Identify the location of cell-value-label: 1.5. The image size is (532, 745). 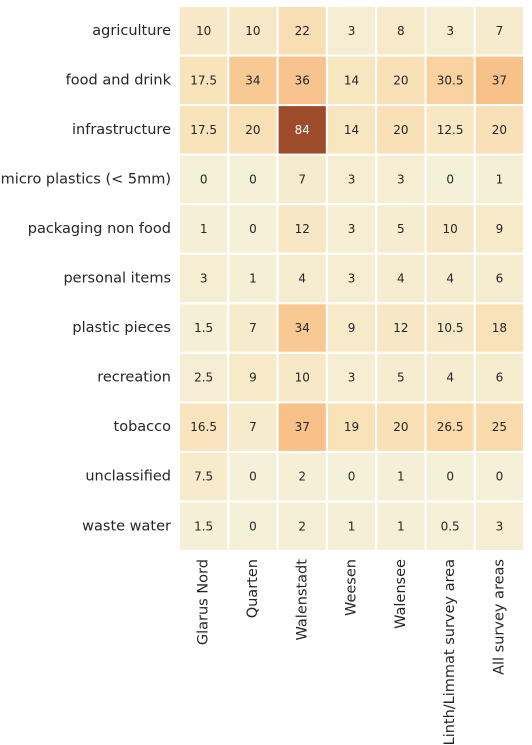
(203, 328).